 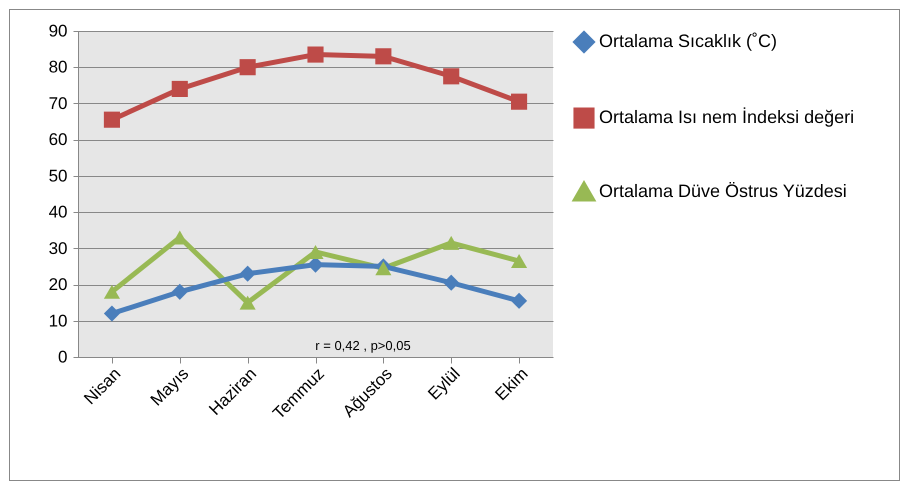 I want to click on y-tick-label: 70, so click(x=58, y=103).